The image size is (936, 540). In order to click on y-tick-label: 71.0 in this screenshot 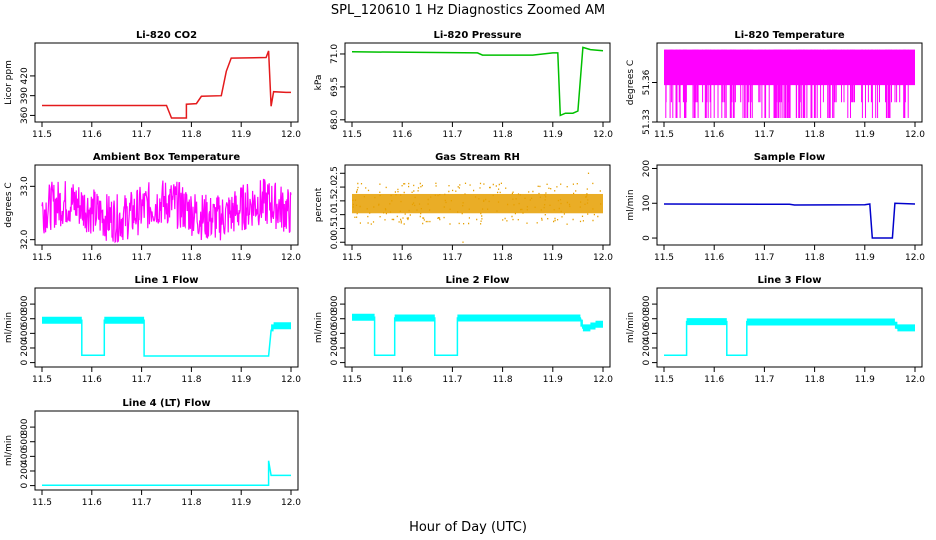, I will do `click(335, 54)`.